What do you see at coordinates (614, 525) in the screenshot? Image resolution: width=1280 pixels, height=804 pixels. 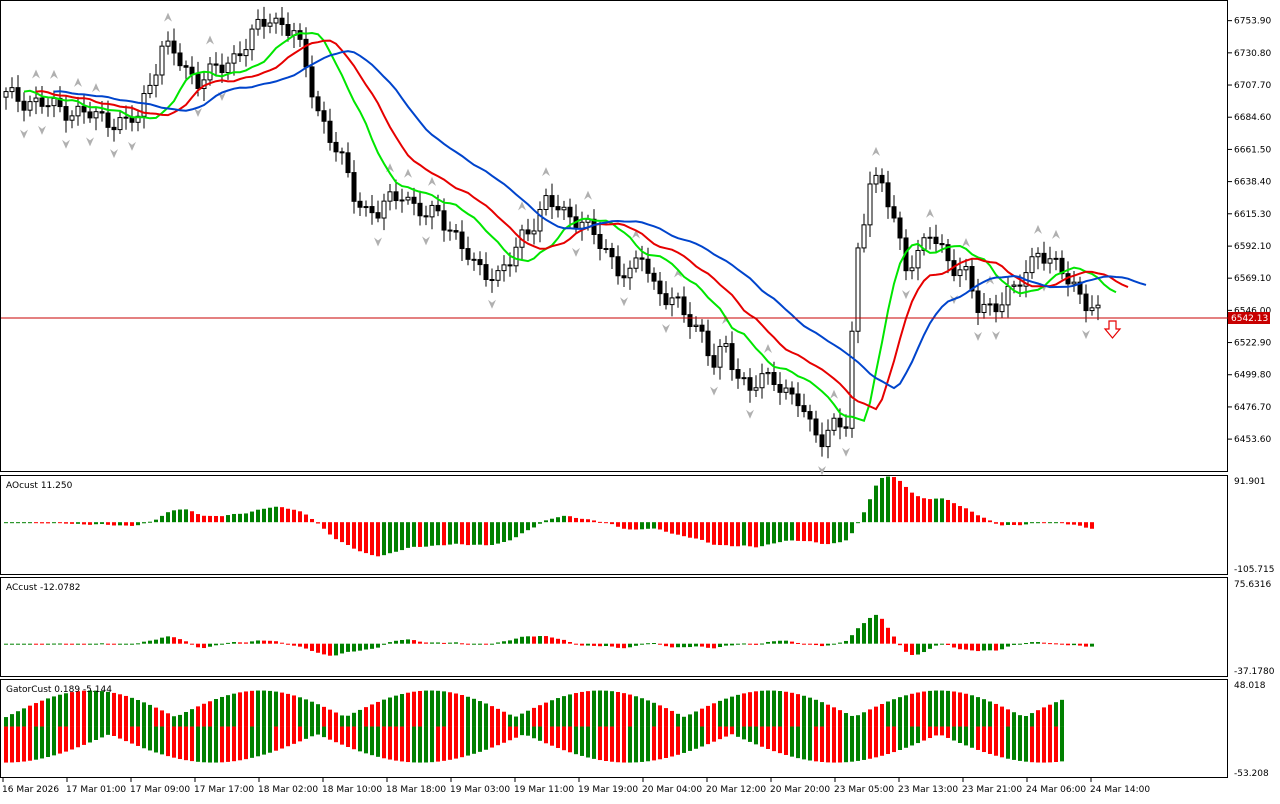 I see `ao-panel` at bounding box center [614, 525].